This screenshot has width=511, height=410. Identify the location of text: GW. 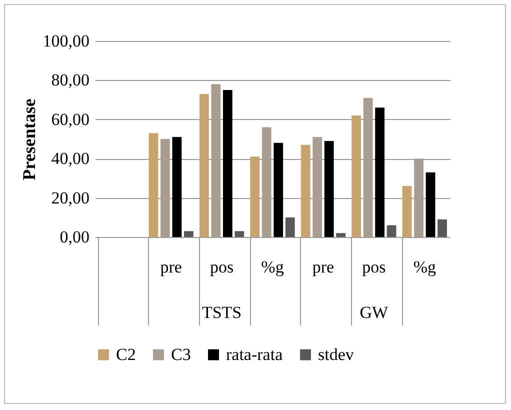
(375, 312).